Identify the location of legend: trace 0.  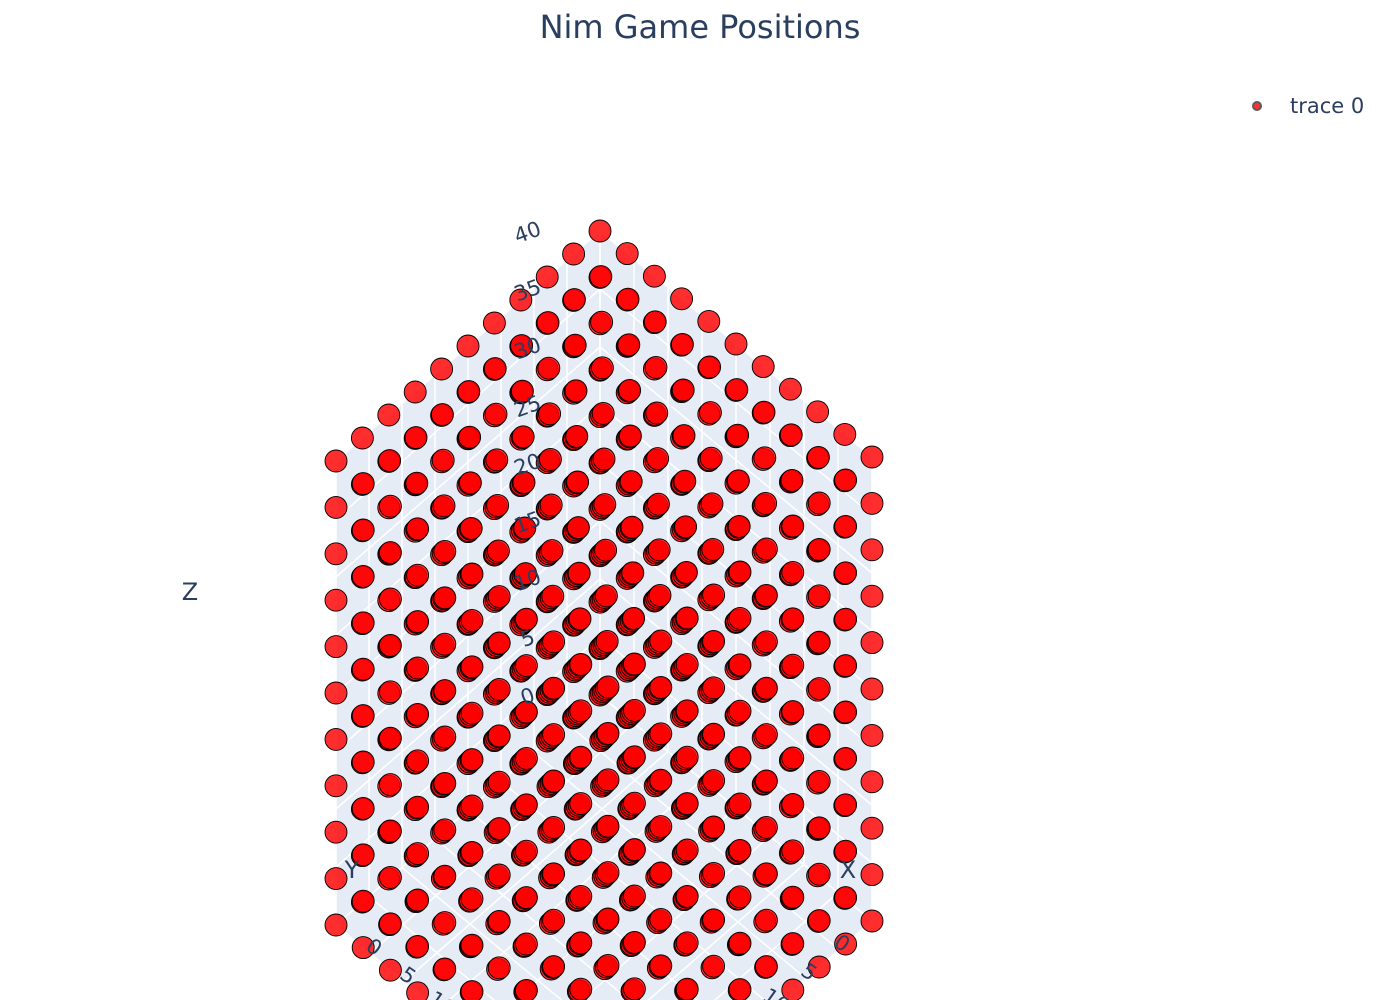
(1308, 106).